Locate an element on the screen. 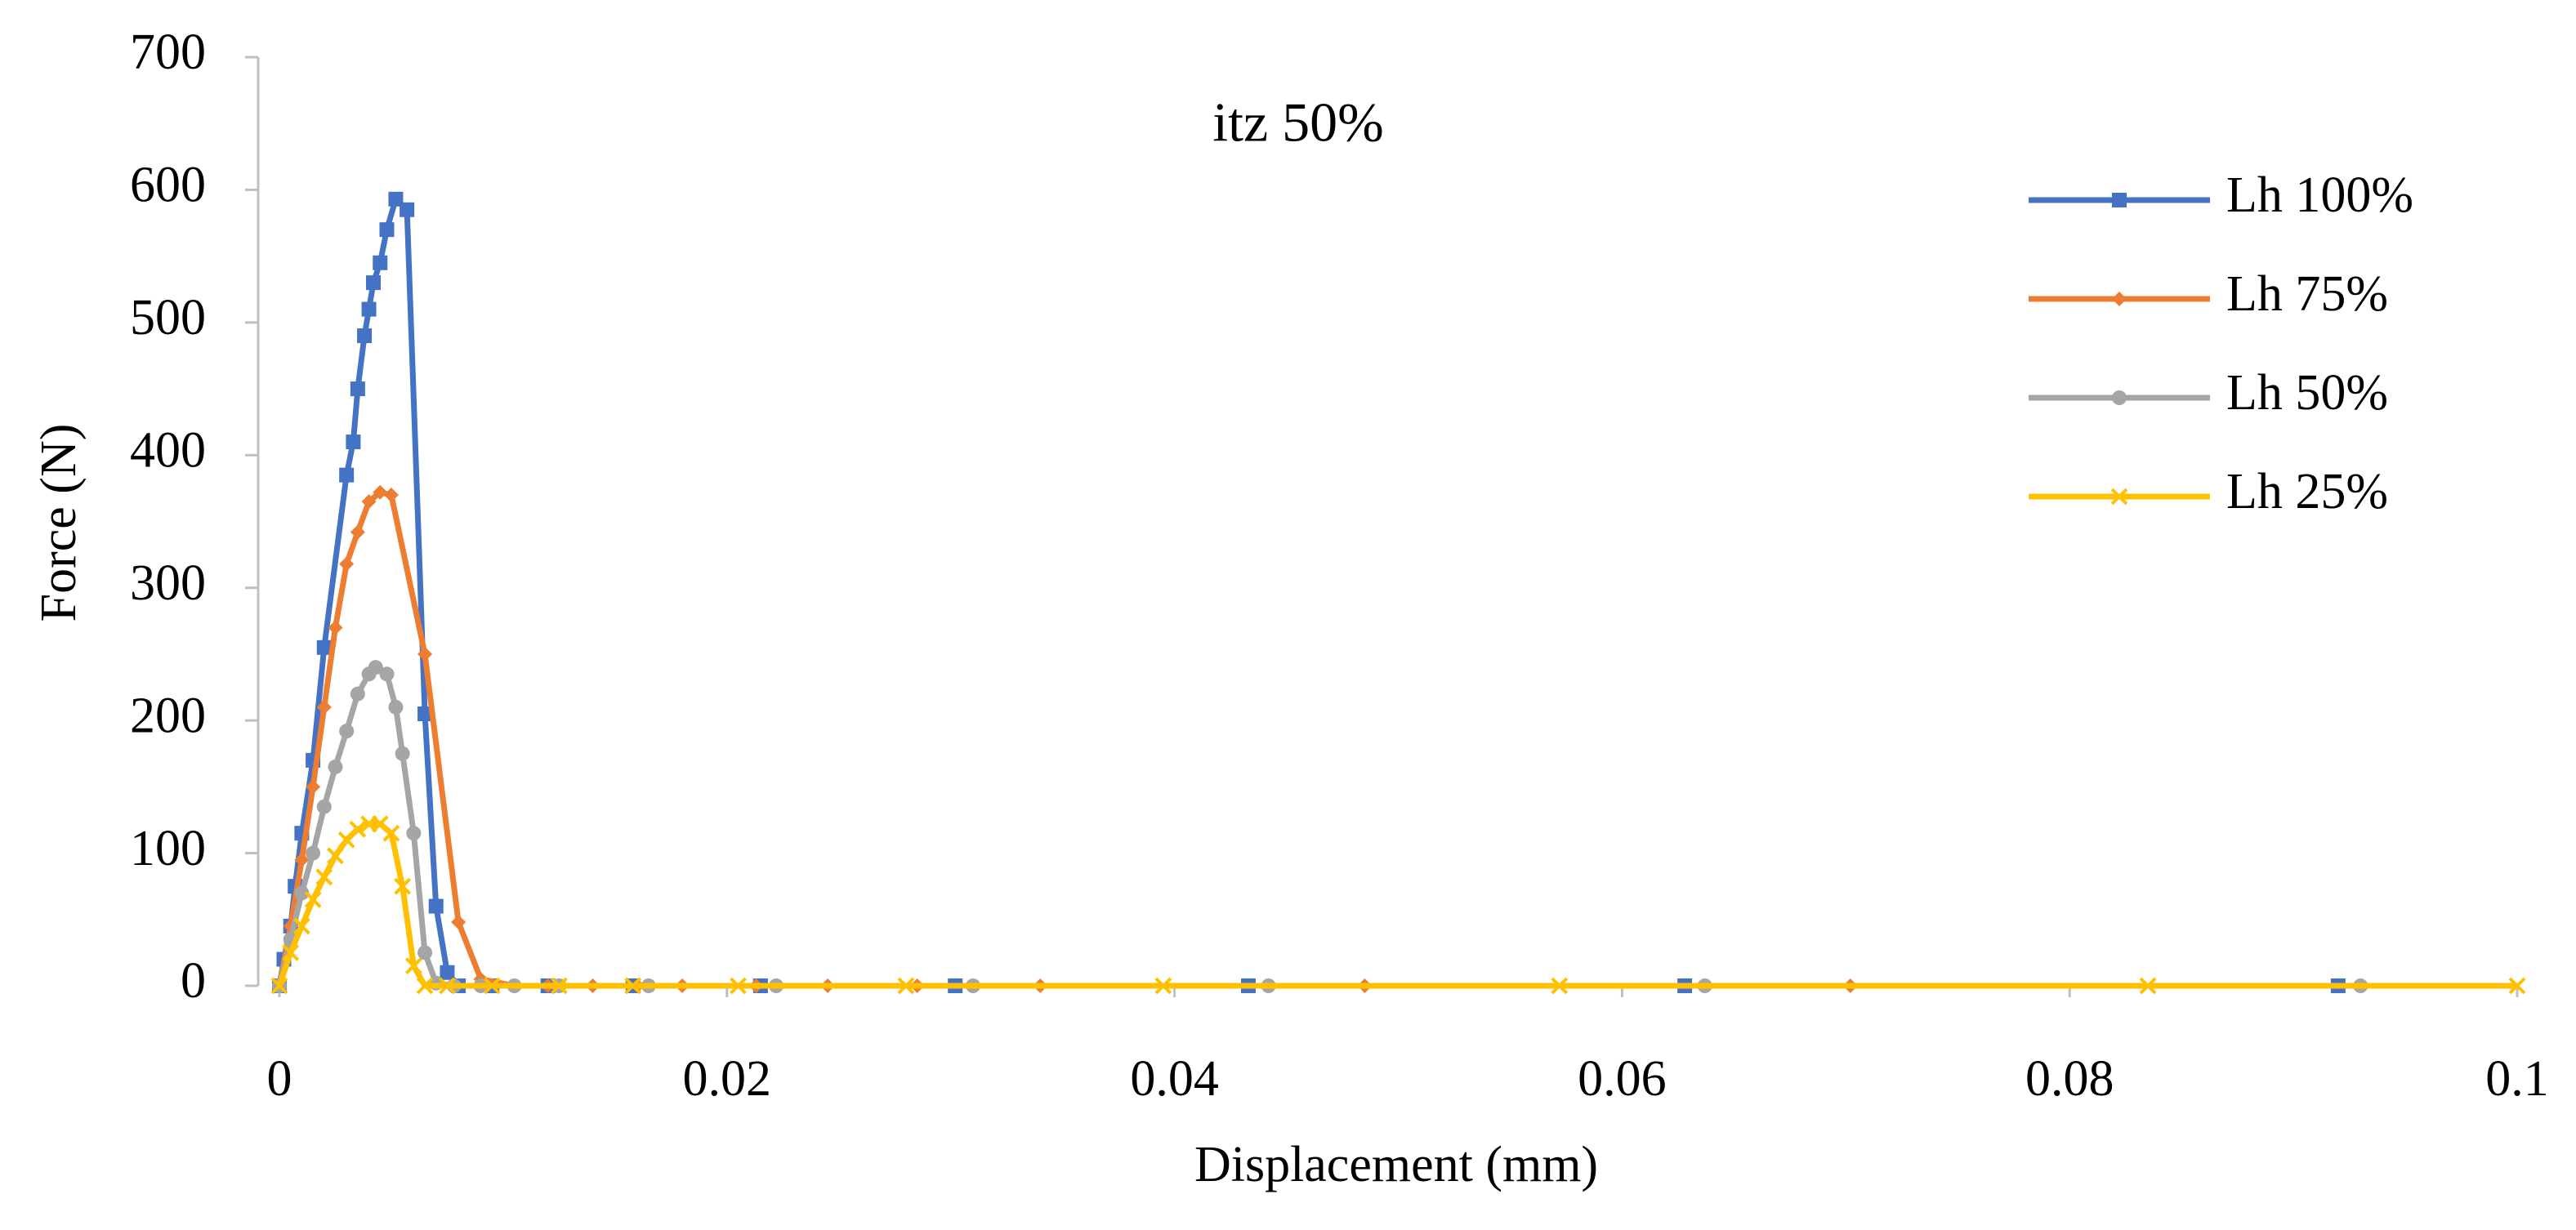 The height and width of the screenshot is (1230, 2576). y-tick-label: 0 is located at coordinates (194, 981).